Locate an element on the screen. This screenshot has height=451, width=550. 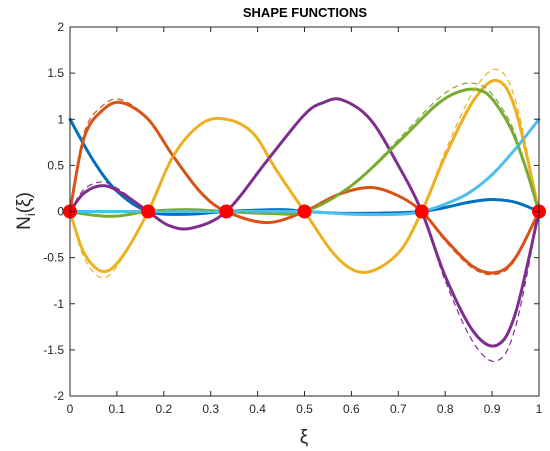
x-tick-label: 0.1 is located at coordinates (117, 409).